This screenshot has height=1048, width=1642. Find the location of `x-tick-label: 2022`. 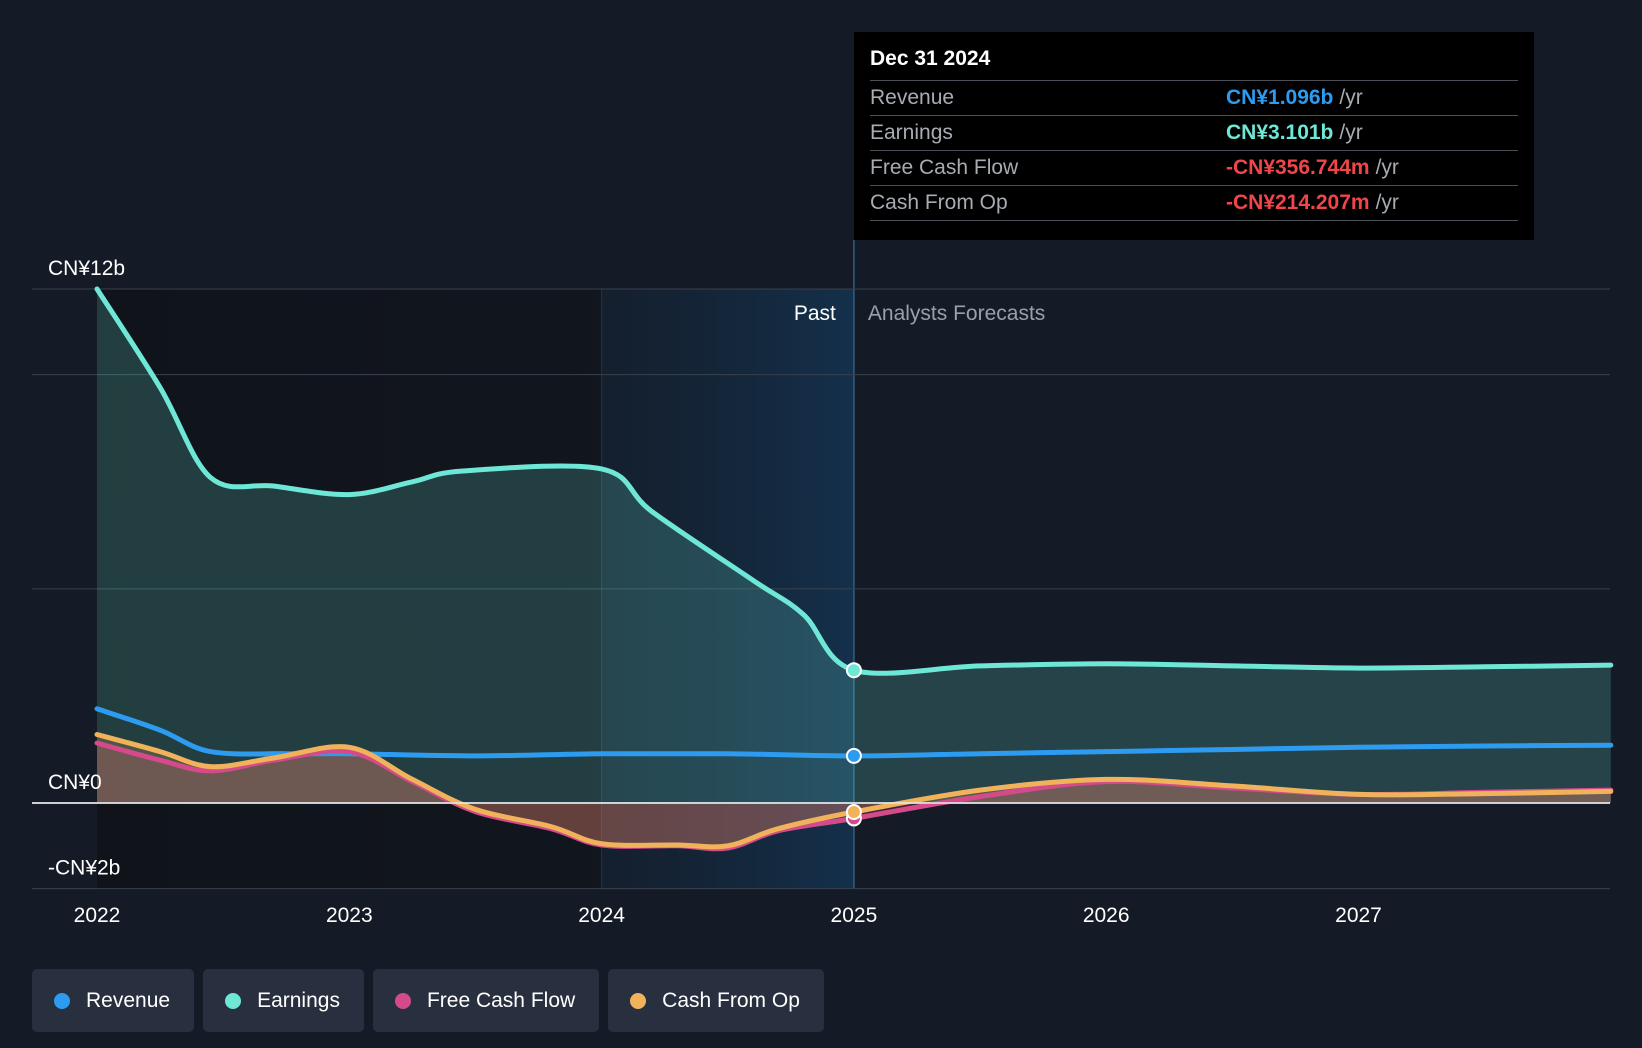

x-tick-label: 2022 is located at coordinates (97, 915).